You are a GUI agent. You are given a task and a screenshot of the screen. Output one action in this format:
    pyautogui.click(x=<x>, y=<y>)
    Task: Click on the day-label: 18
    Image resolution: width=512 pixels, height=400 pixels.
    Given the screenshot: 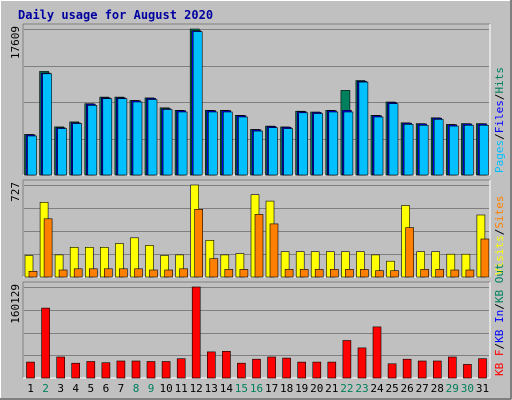 What is the action you would take?
    pyautogui.click(x=286, y=388)
    